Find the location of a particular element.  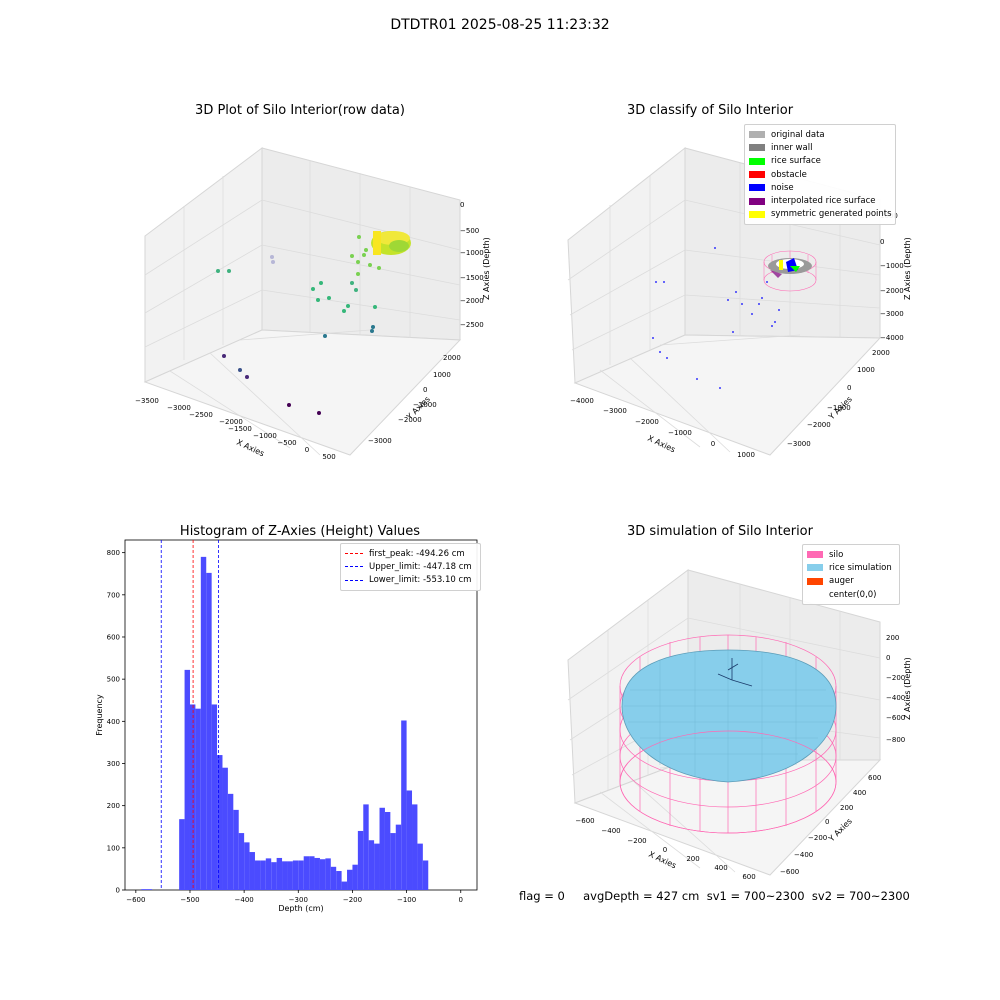

plot1-xlabel: X Axies is located at coordinates (250, 448).